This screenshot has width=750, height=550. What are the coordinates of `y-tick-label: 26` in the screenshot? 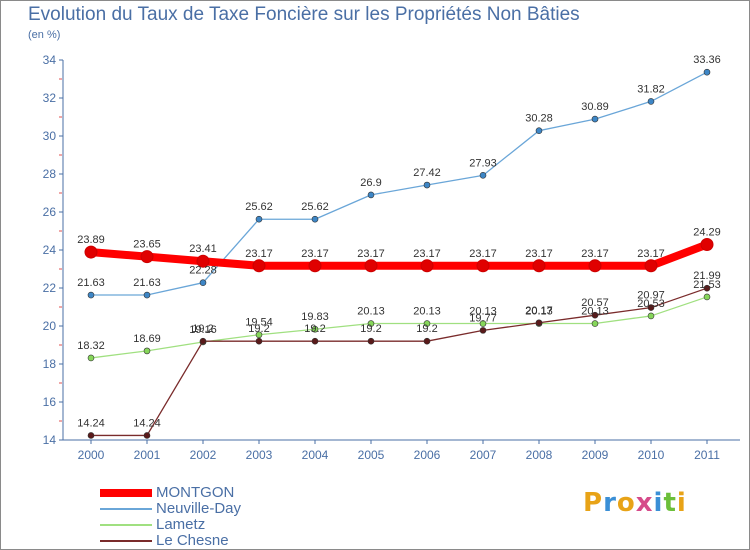 It's located at (50, 212).